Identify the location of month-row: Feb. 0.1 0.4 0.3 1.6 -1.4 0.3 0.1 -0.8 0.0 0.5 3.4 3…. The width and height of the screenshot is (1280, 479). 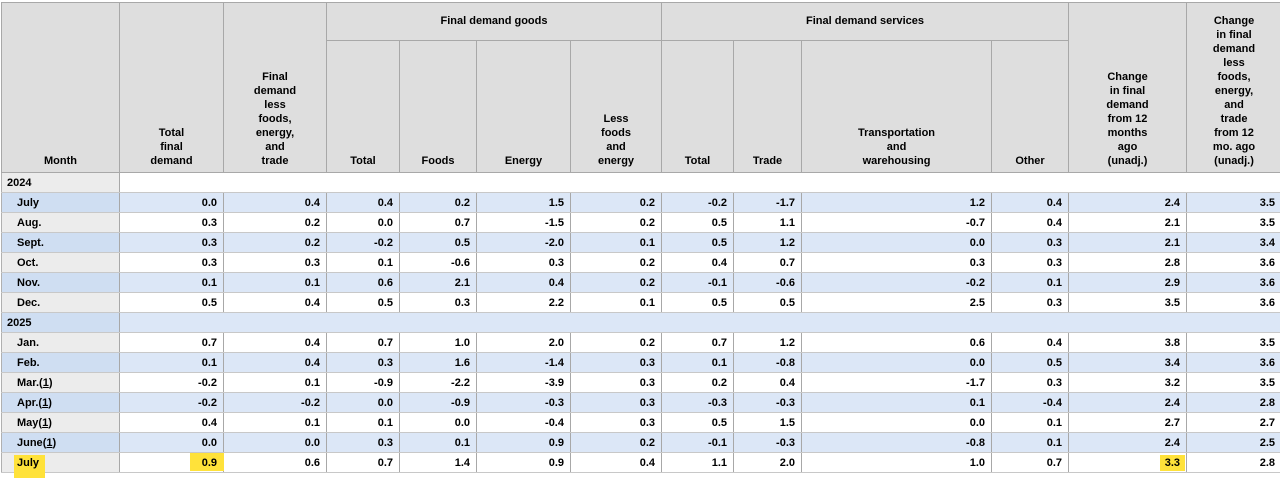
(640, 362).